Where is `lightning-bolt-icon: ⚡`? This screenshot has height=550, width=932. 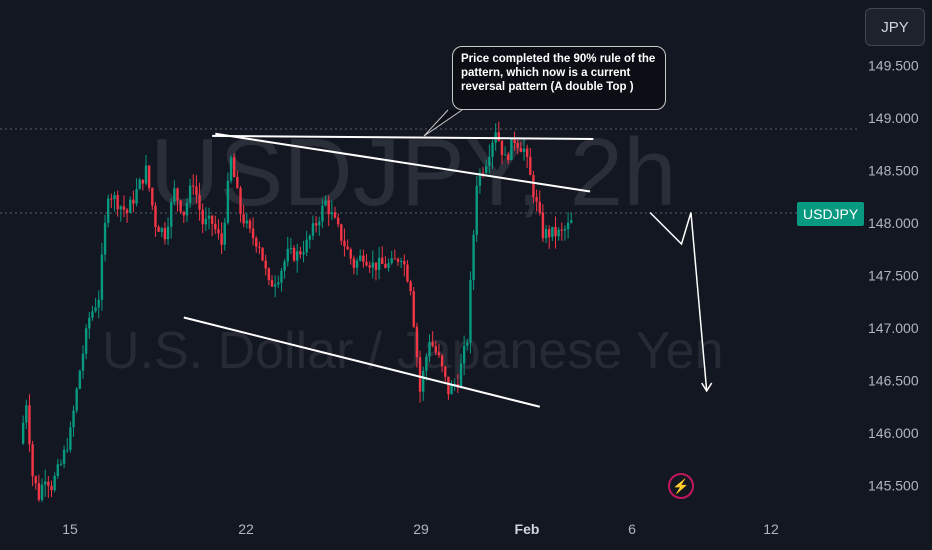
lightning-bolt-icon: ⚡ is located at coordinates (681, 486).